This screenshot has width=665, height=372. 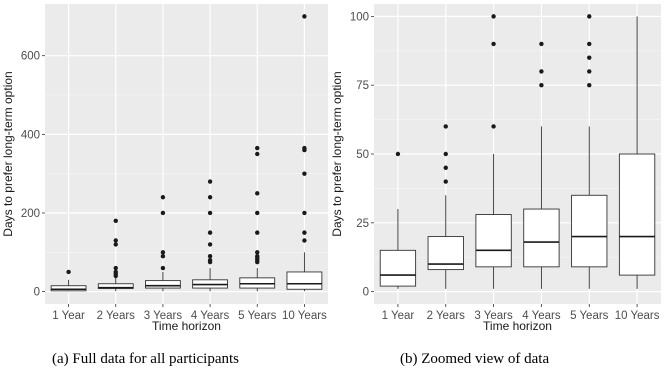 What do you see at coordinates (30, 57) in the screenshot?
I see `y-tick-label: 600` at bounding box center [30, 57].